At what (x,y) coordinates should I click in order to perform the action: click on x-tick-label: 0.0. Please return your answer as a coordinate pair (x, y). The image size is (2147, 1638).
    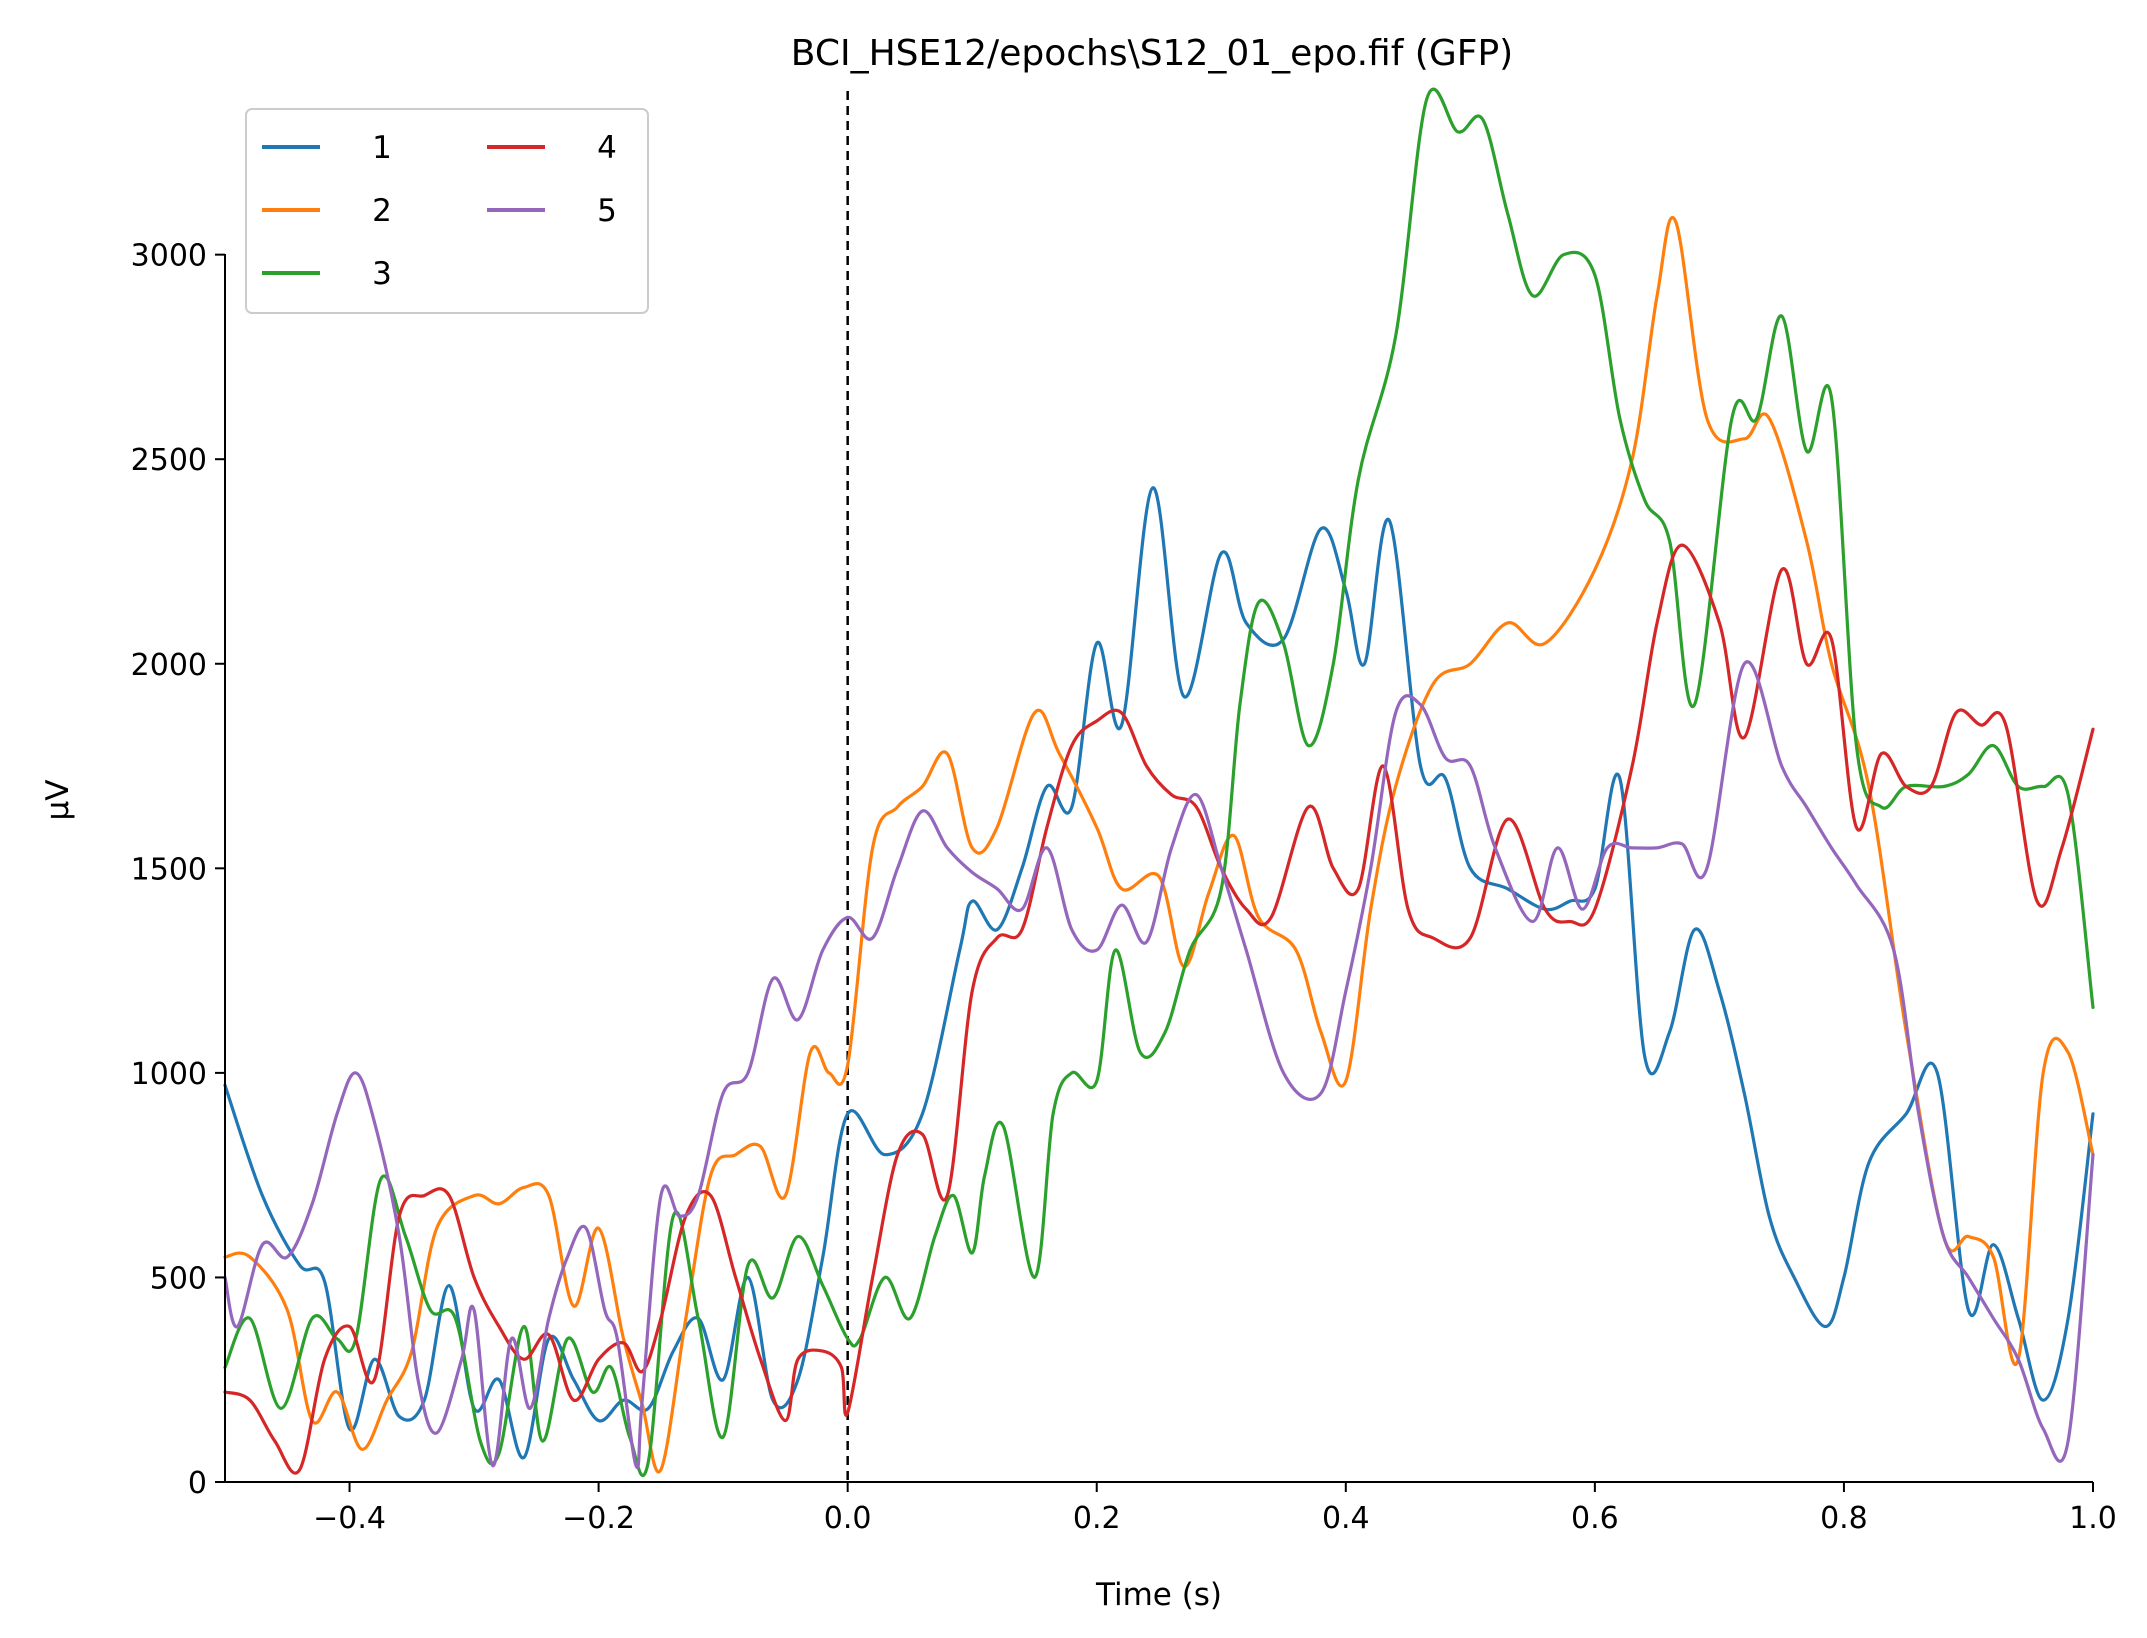
    Looking at the image, I should click on (848, 1518).